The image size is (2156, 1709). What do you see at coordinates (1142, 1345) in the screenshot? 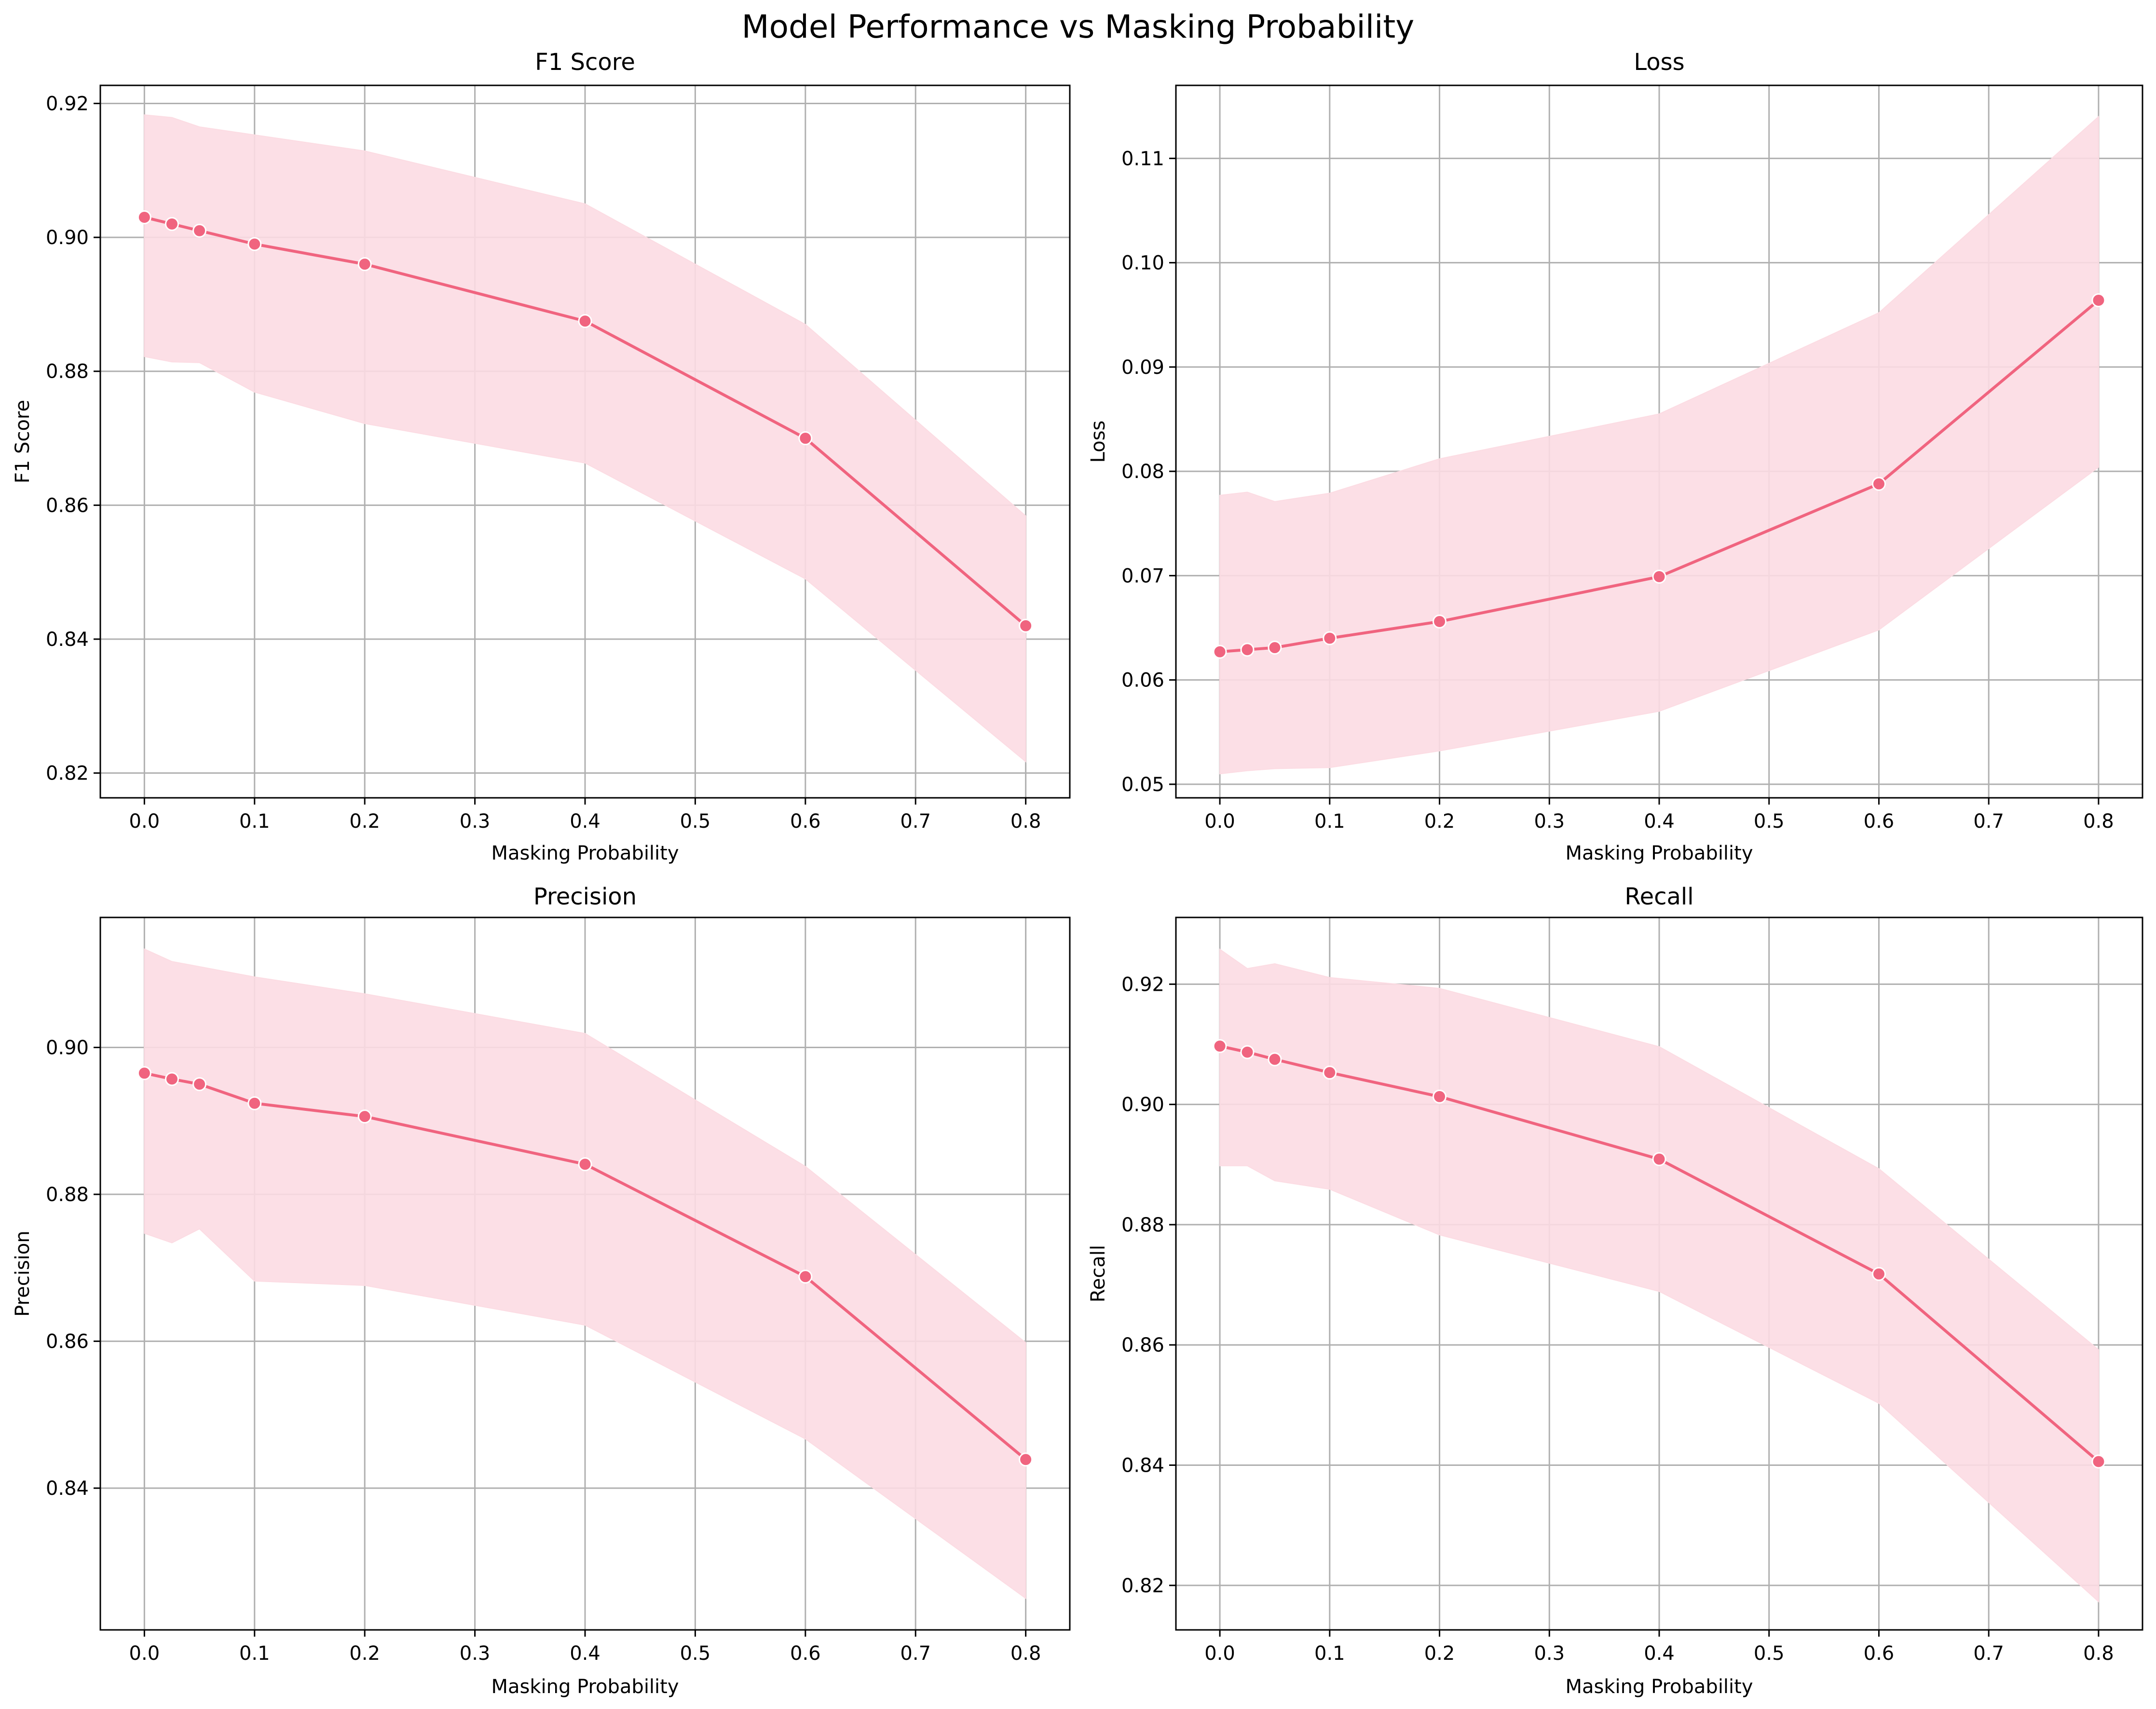
I see `y-tick-label: 0.86` at bounding box center [1142, 1345].